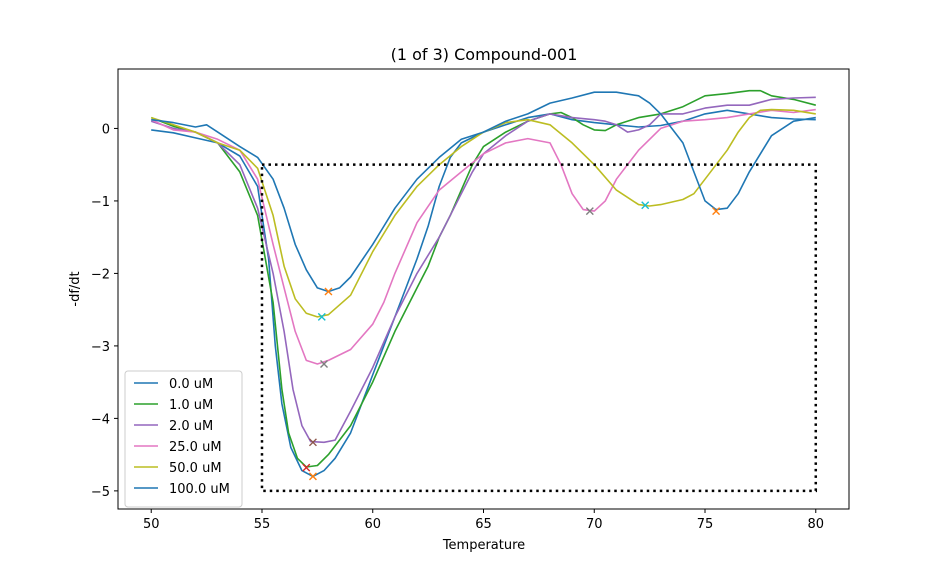 This screenshot has width=943, height=572. What do you see at coordinates (594, 524) in the screenshot?
I see `x-tick-label-4: 70` at bounding box center [594, 524].